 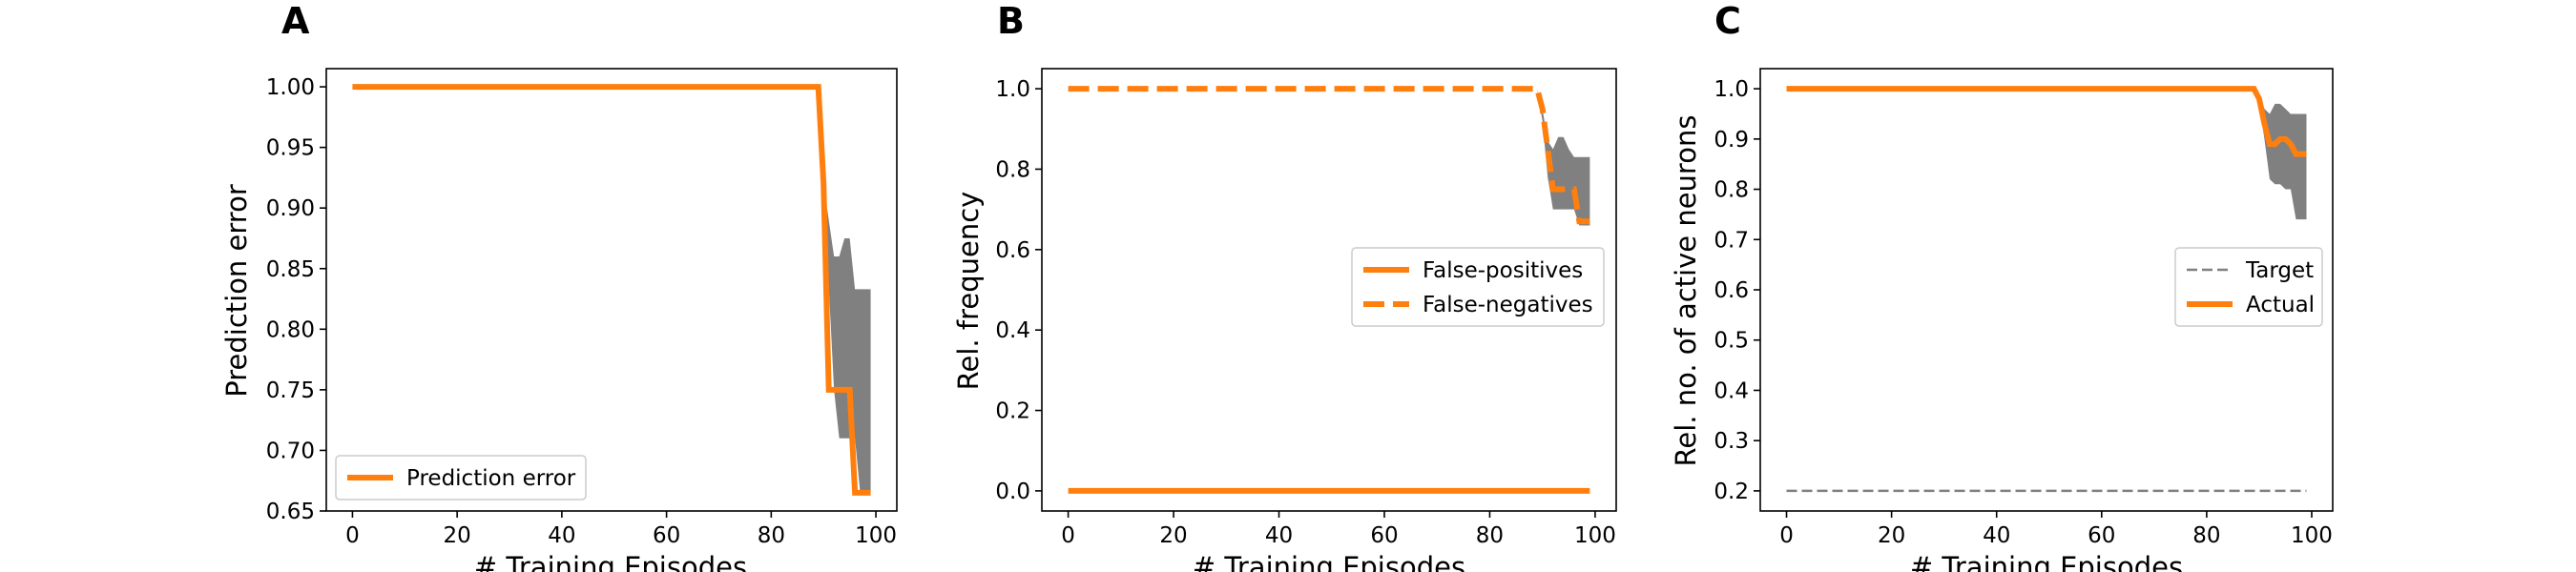 I want to click on legend-entry: Target, so click(x=2279, y=270).